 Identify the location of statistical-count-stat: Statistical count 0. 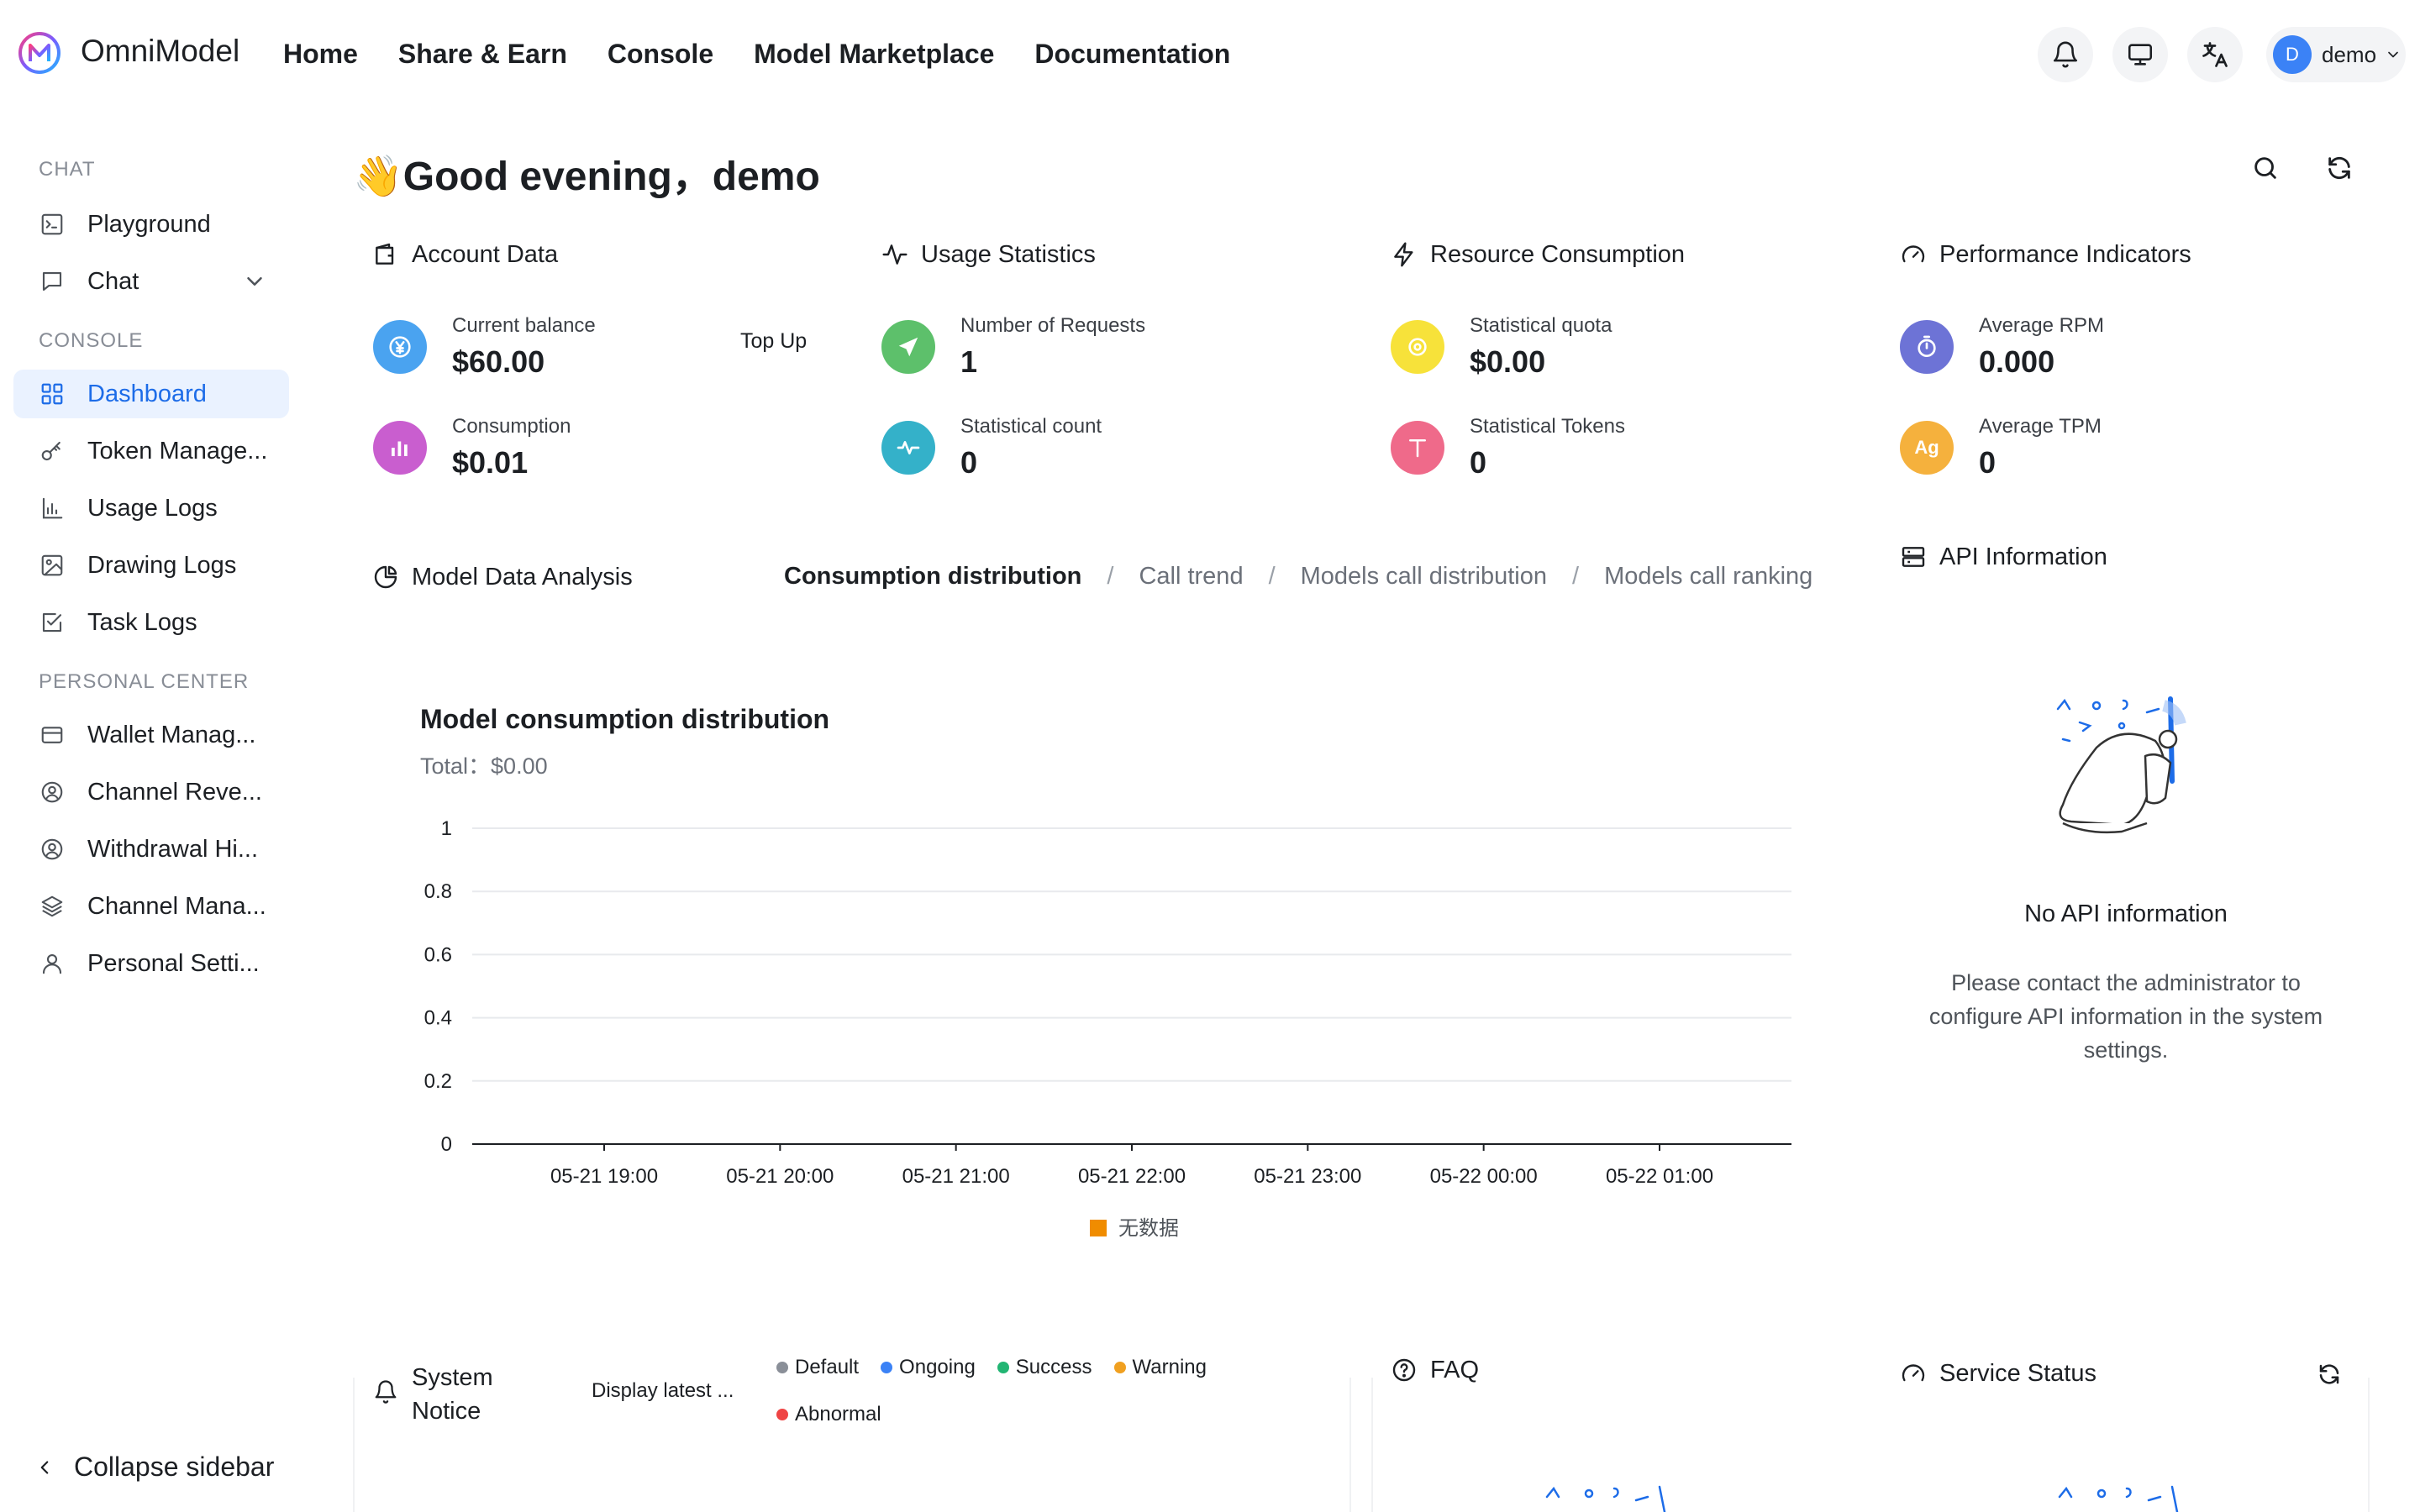
(992, 447).